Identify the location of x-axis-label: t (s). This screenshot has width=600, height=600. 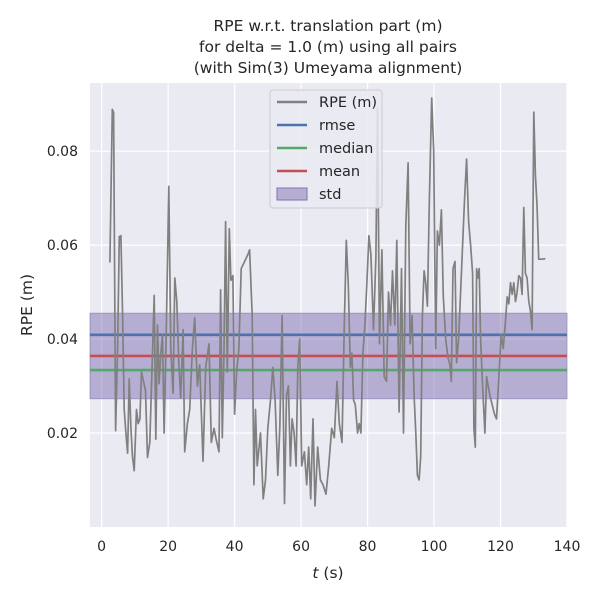
(327, 573).